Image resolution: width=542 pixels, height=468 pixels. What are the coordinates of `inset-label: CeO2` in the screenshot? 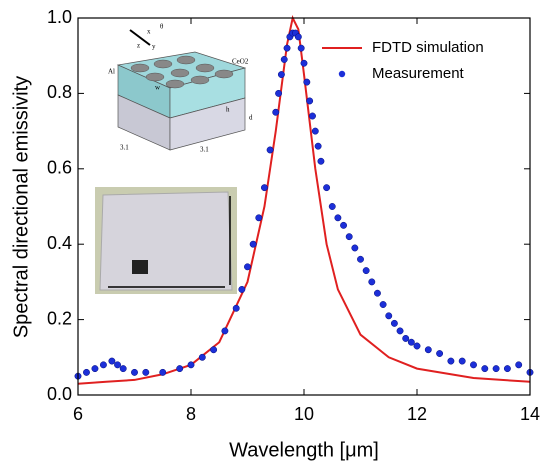 It's located at (240, 62).